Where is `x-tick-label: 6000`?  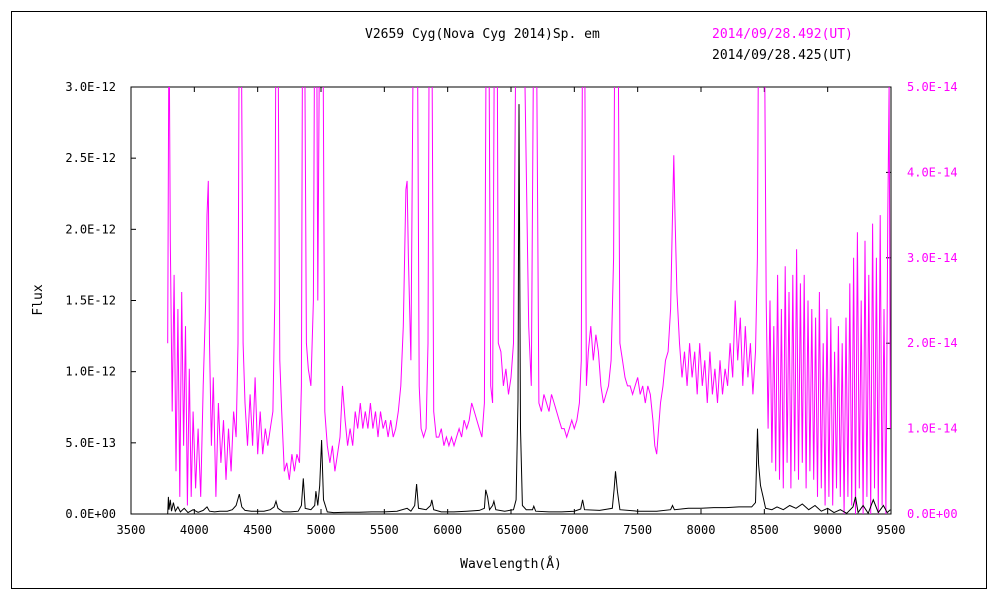
x-tick-label: 6000 is located at coordinates (447, 530).